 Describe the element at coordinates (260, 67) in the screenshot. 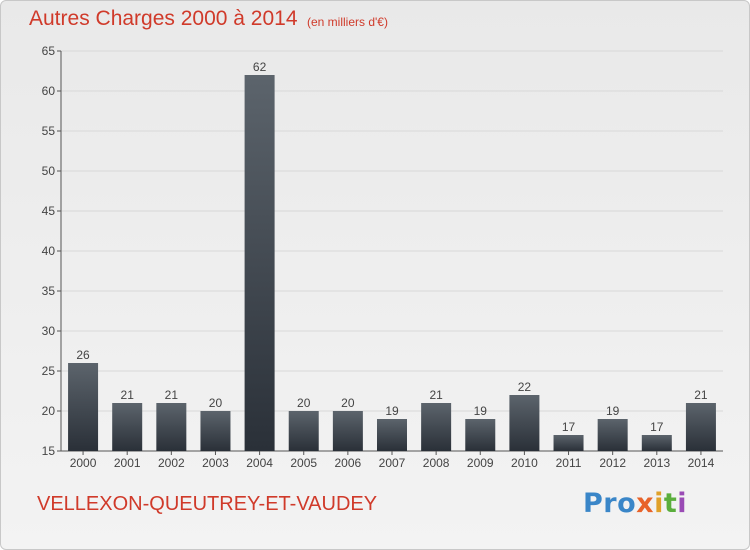

I see `data-label: 62` at that location.